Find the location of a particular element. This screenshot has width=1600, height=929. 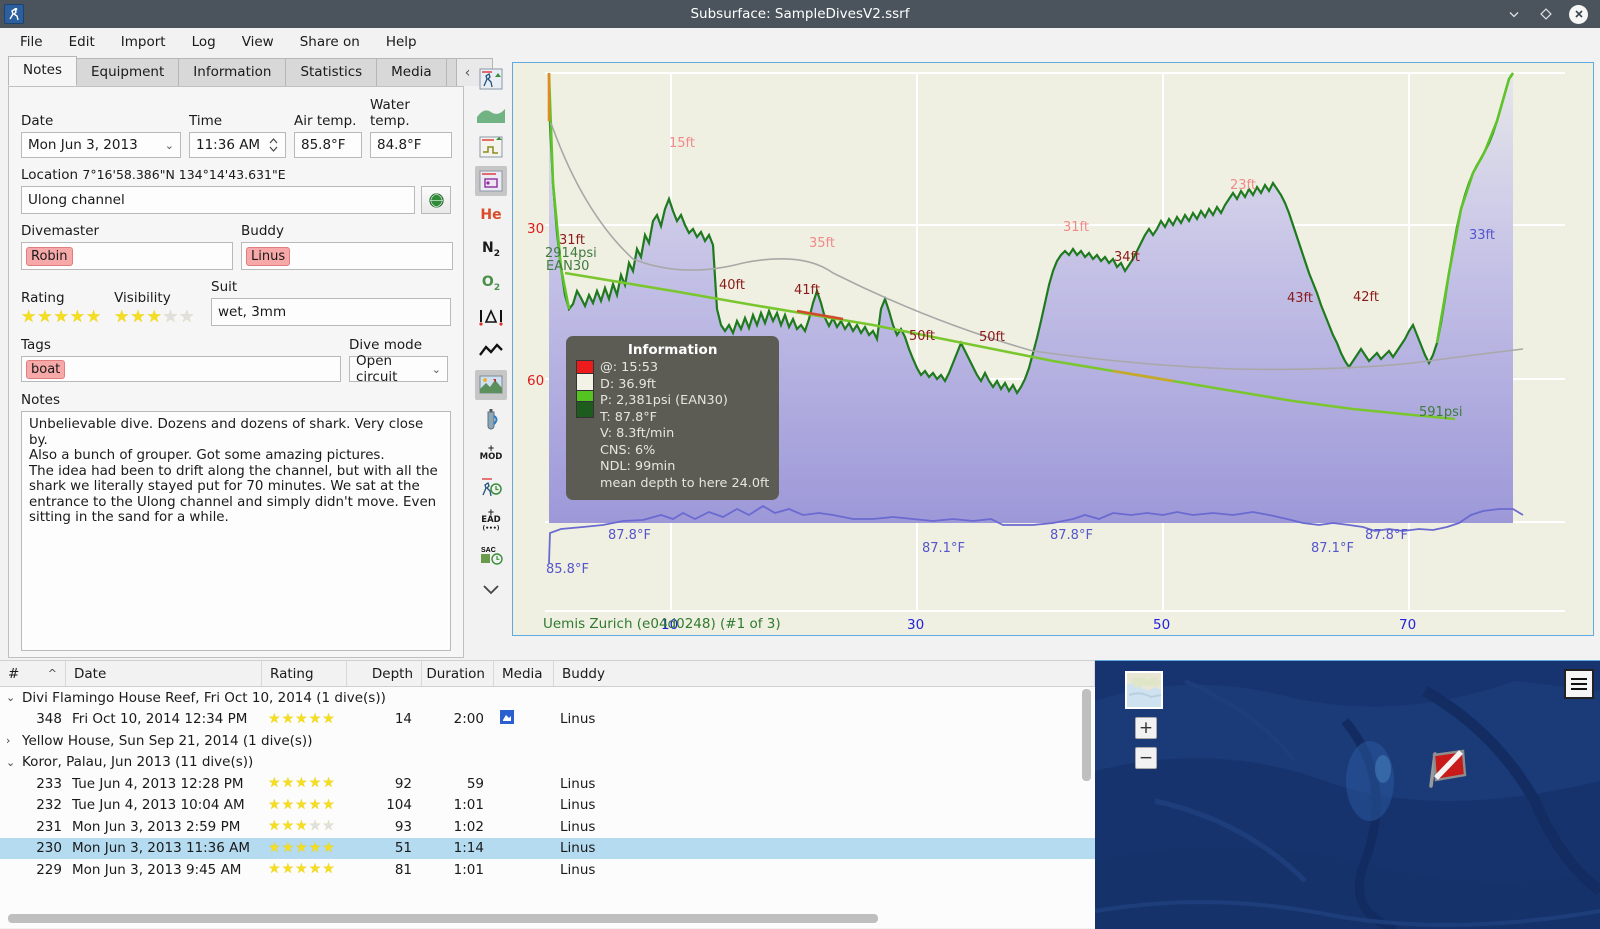

dc-reported-ceiling-icon is located at coordinates (491, 113).